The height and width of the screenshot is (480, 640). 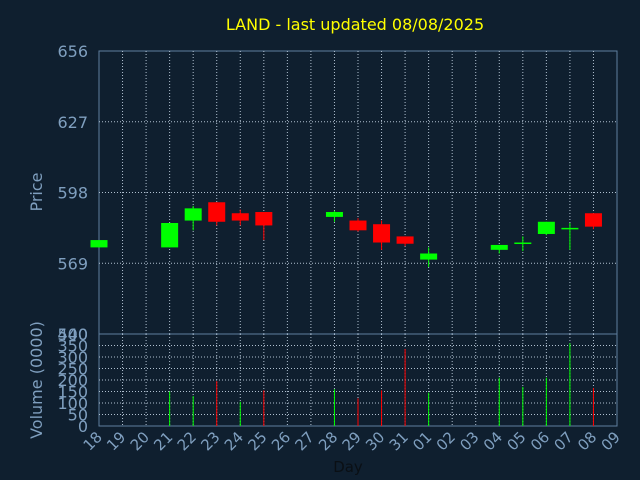 I want to click on x-axis-label: Day, so click(x=348, y=467).